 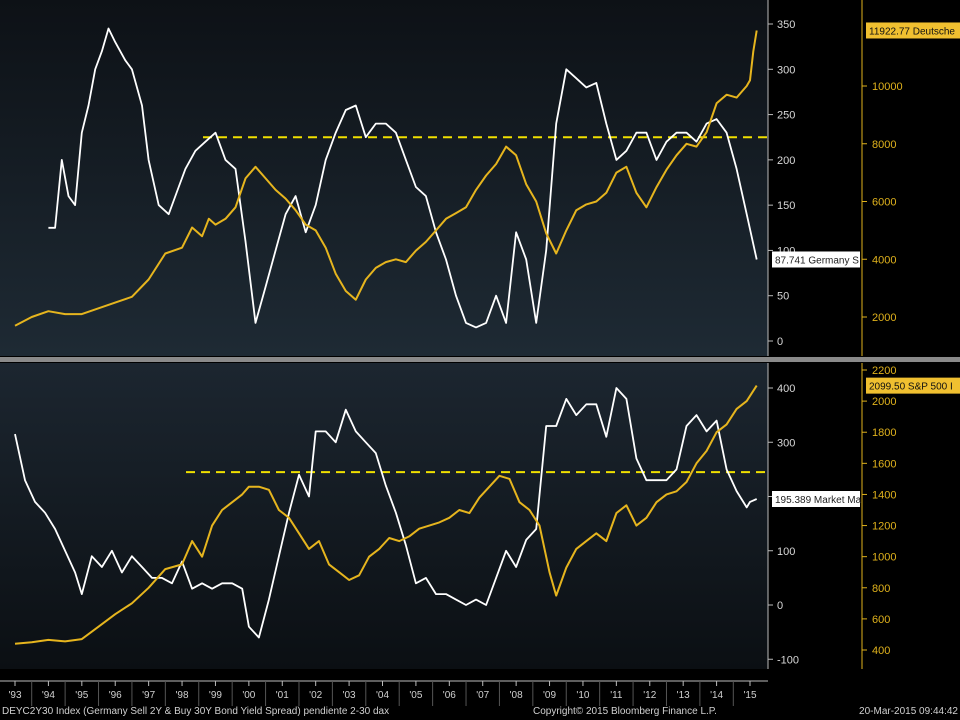 What do you see at coordinates (582, 695) in the screenshot?
I see `x-tick-label: '10` at bounding box center [582, 695].